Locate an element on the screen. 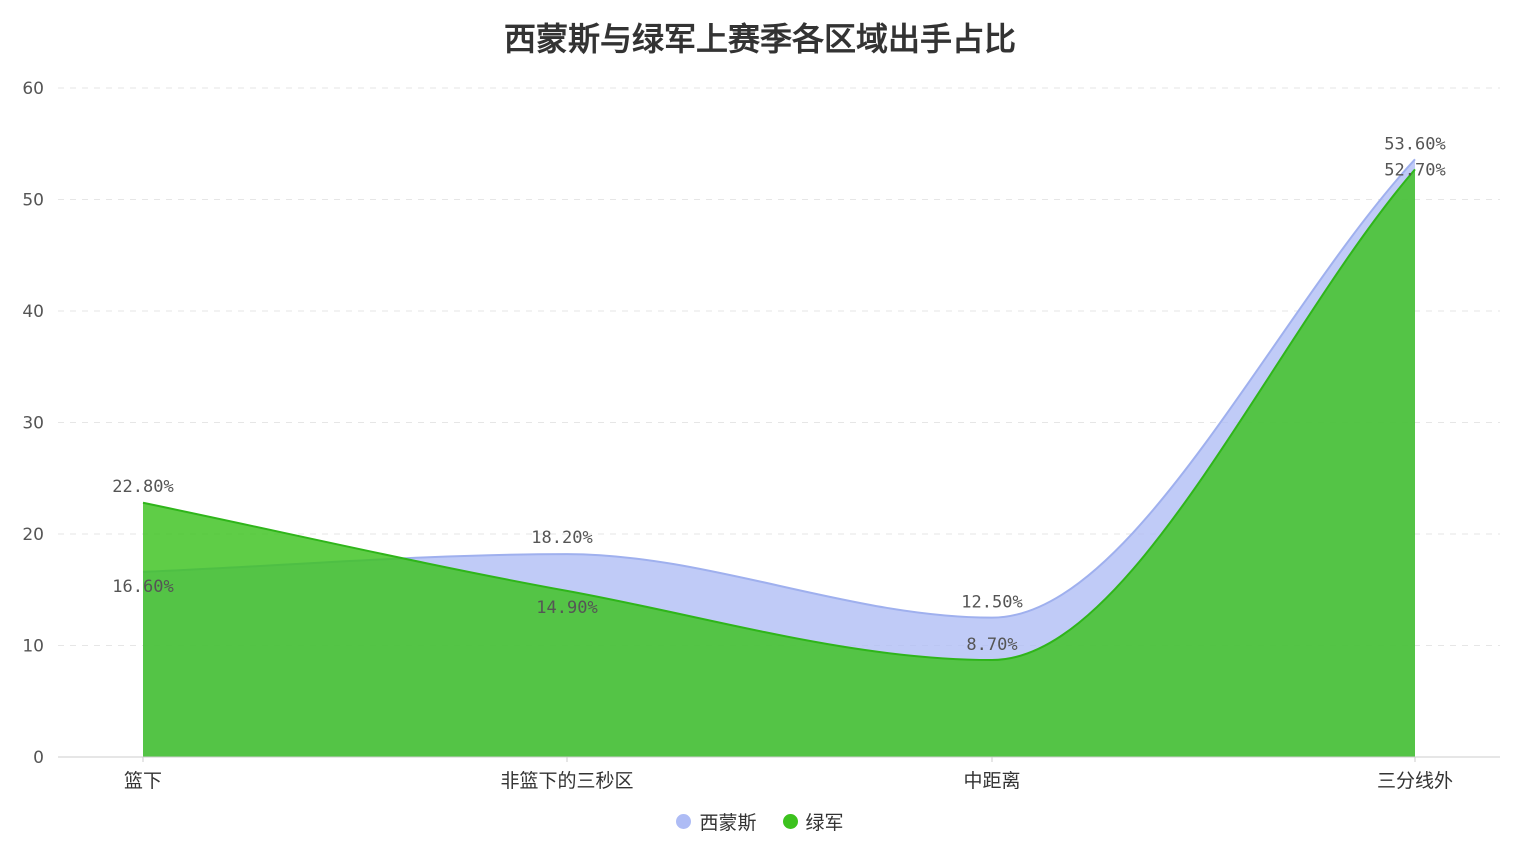  chart-title: 西蒙斯与绿军上赛季各区域出手占比 is located at coordinates (759, 39).